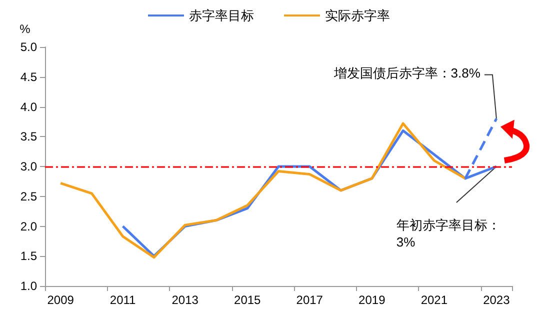 The height and width of the screenshot is (324, 538). Describe the element at coordinates (221, 15) in the screenshot. I see `legend-label: 赤字率目标` at that location.